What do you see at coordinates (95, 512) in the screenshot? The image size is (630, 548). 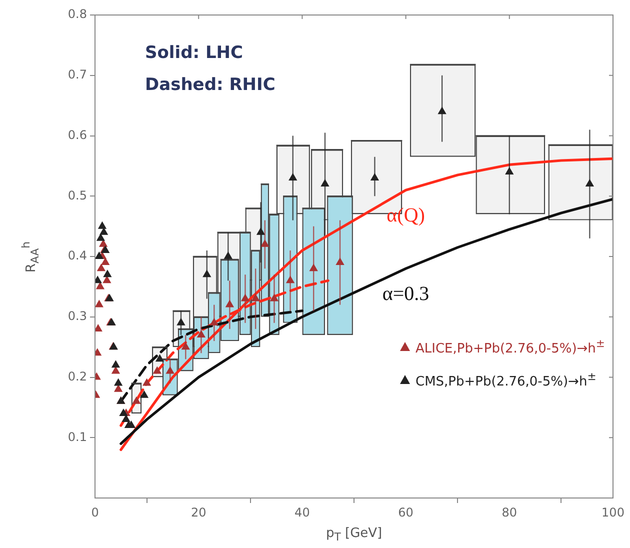 I see `x-tick-label: 0` at bounding box center [95, 512].